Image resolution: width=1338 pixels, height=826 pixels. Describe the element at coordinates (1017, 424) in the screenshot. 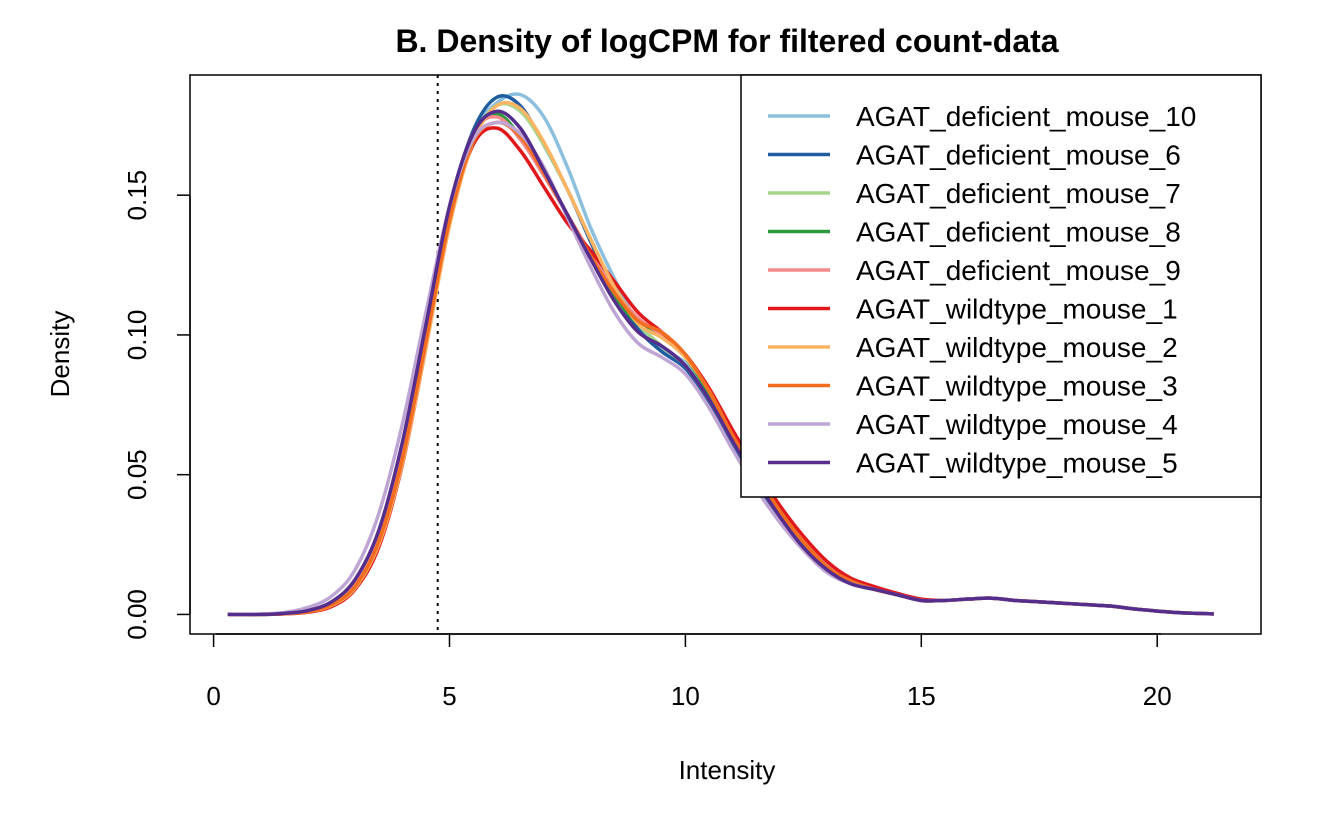

I see `legend-label: AGAT_wildtype_mouse_4` at that location.